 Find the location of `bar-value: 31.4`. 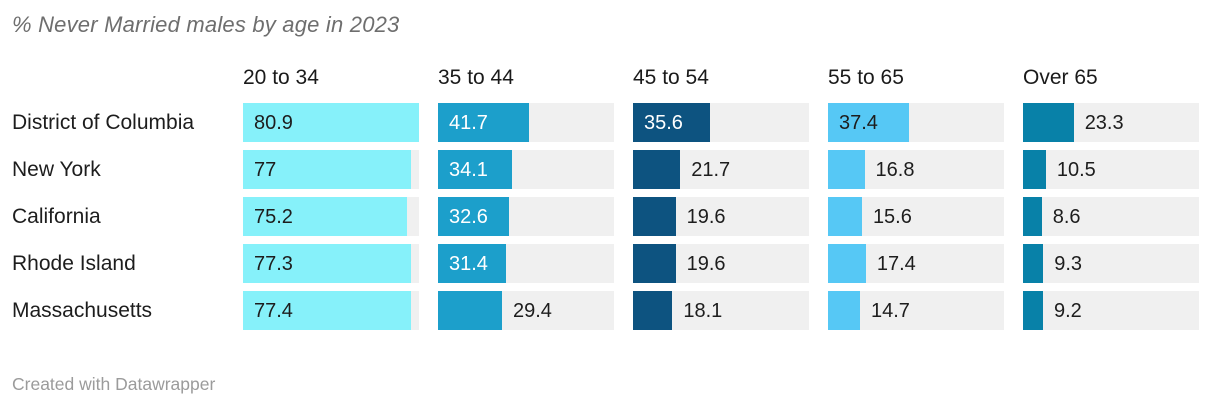

bar-value: 31.4 is located at coordinates (468, 263).